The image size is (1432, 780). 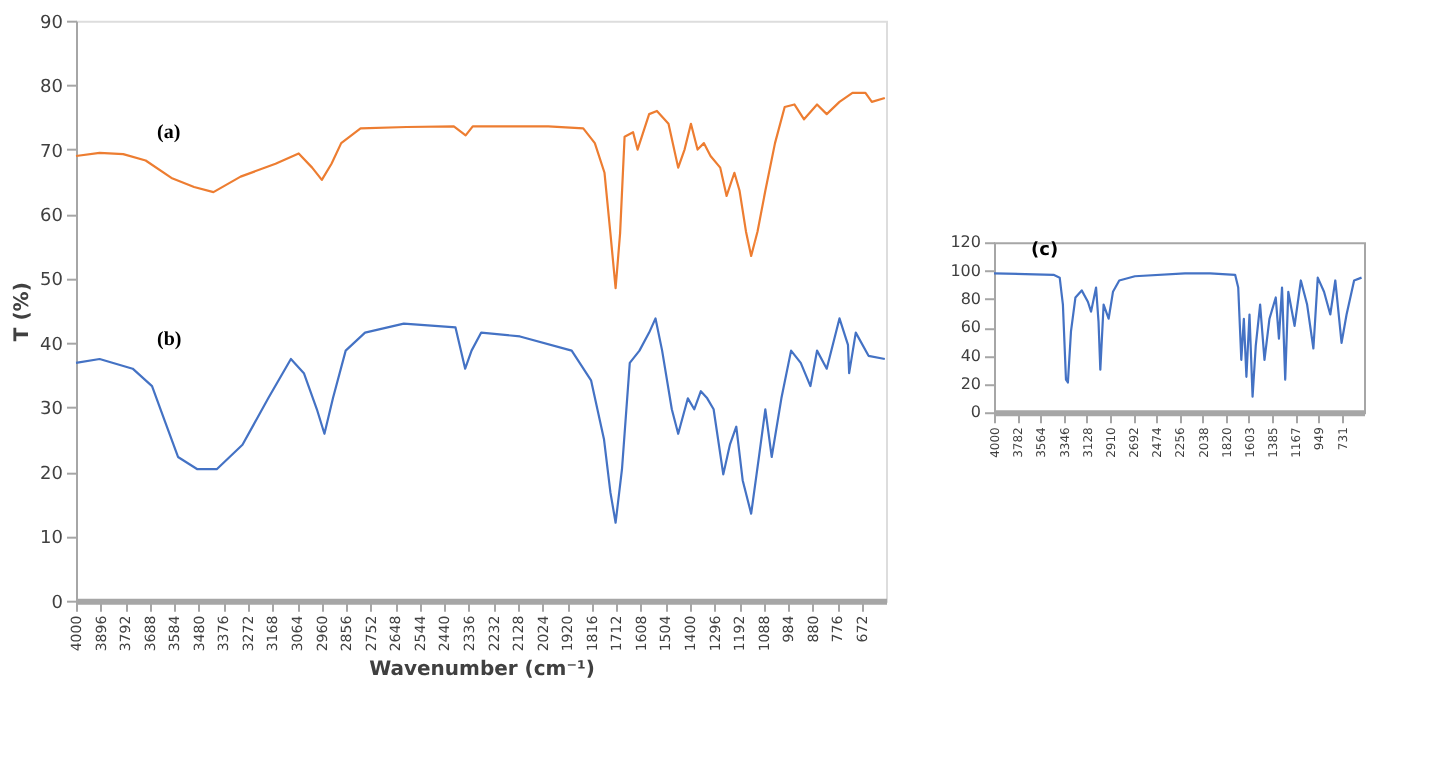 What do you see at coordinates (52, 152) in the screenshot?
I see `y-tick-label: 70` at bounding box center [52, 152].